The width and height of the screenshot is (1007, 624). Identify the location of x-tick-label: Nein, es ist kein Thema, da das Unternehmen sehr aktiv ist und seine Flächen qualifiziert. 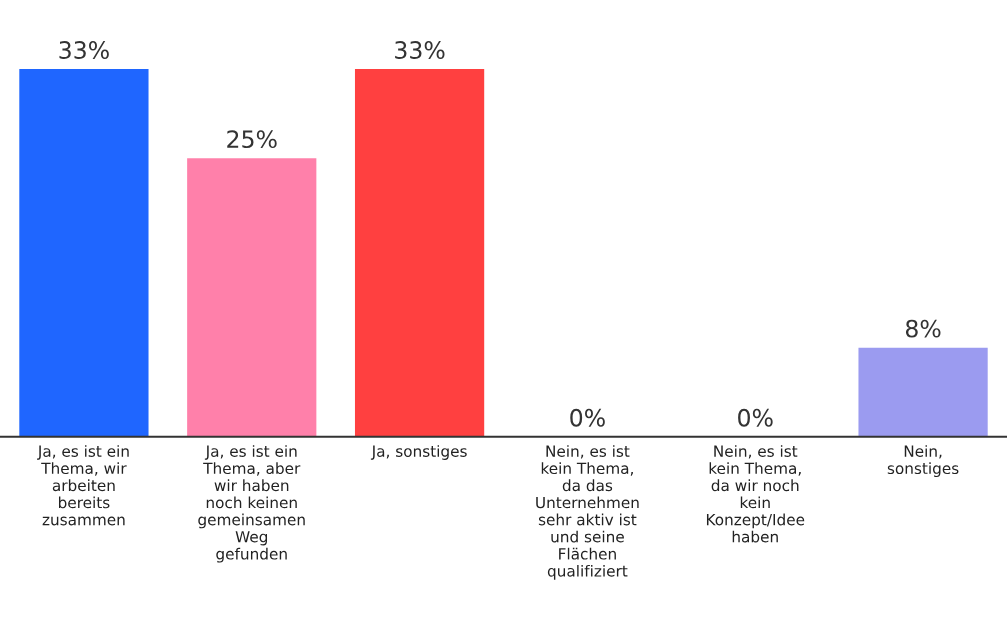
(587, 512).